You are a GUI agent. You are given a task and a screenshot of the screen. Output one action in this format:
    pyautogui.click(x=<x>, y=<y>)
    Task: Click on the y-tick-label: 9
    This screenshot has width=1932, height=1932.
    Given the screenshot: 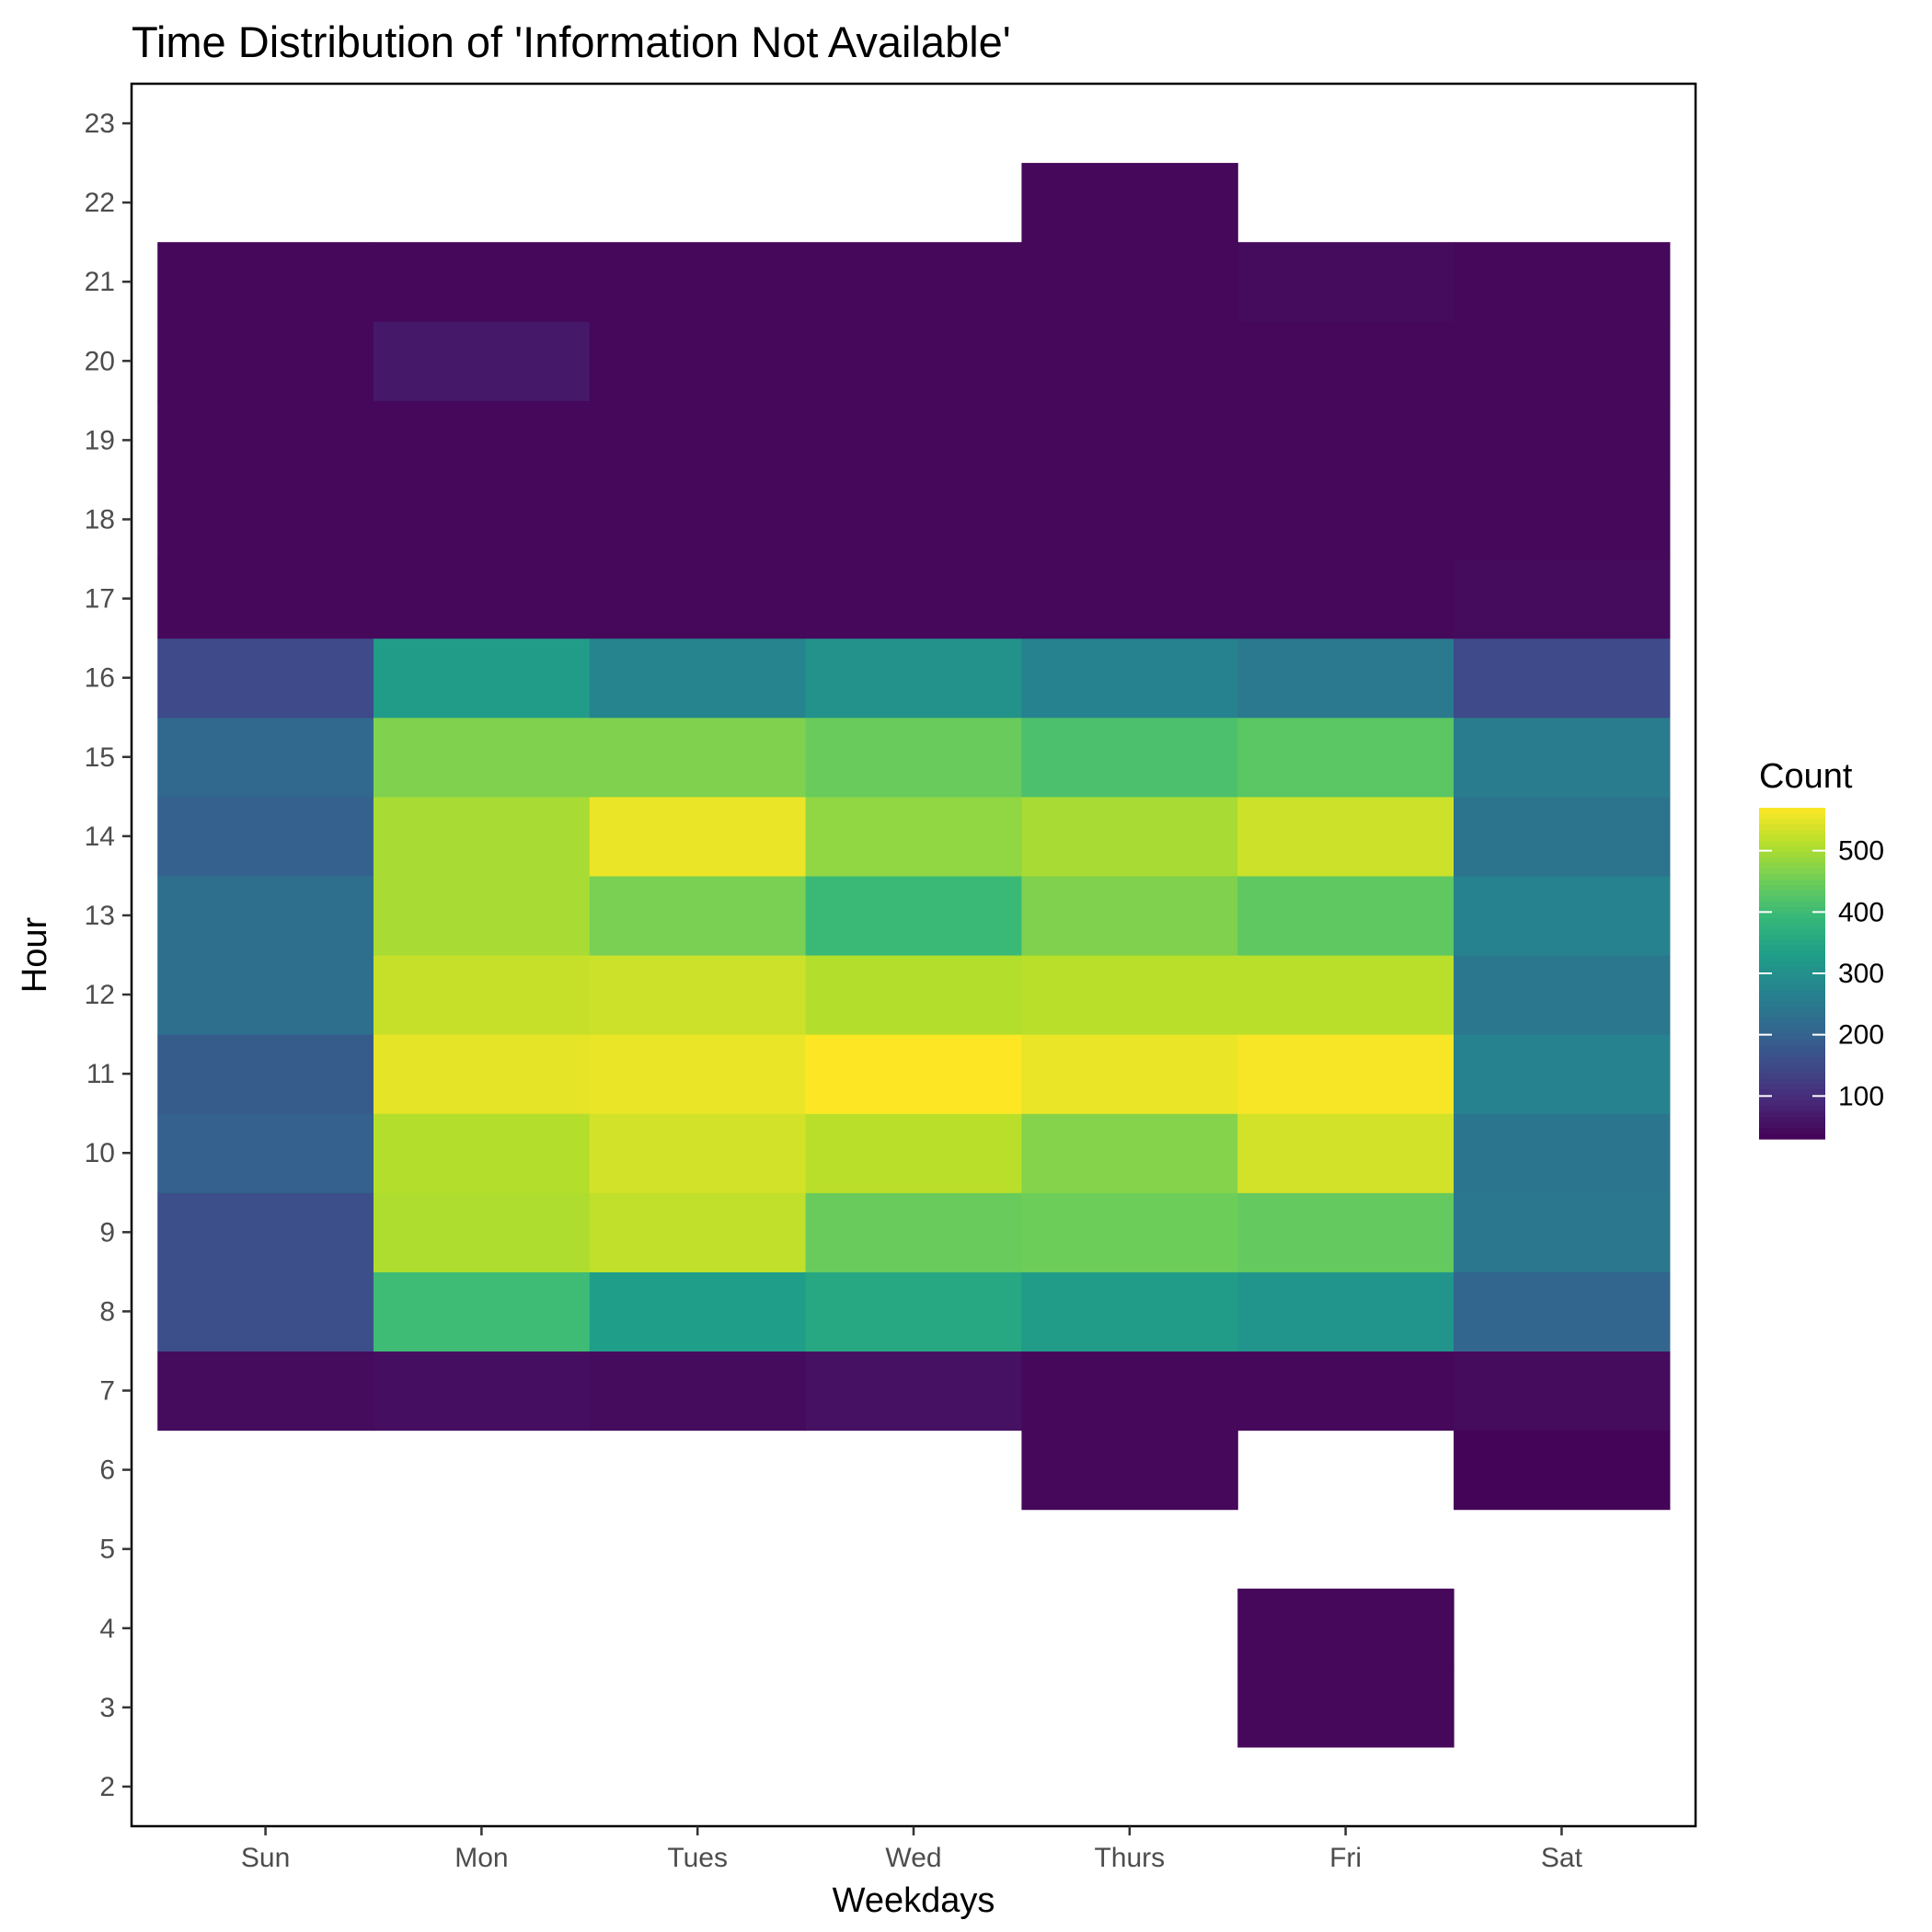 What is the action you would take?
    pyautogui.click(x=107, y=1232)
    